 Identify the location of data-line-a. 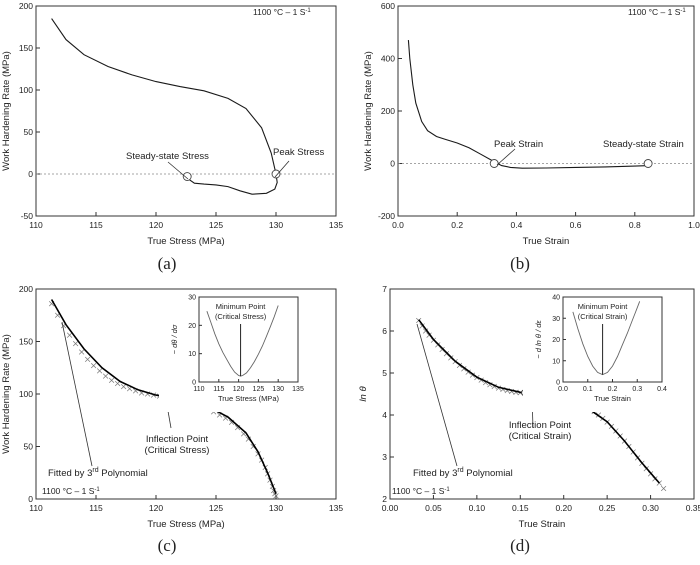
(164, 106).